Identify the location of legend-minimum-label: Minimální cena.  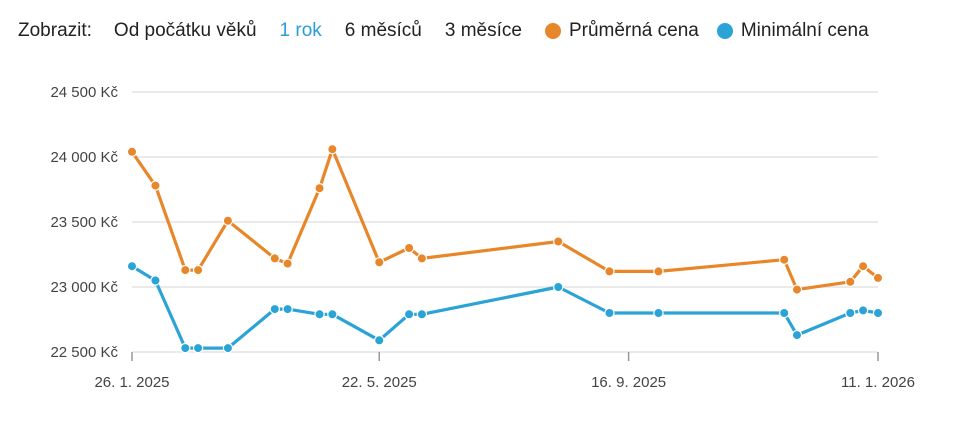
(804, 30).